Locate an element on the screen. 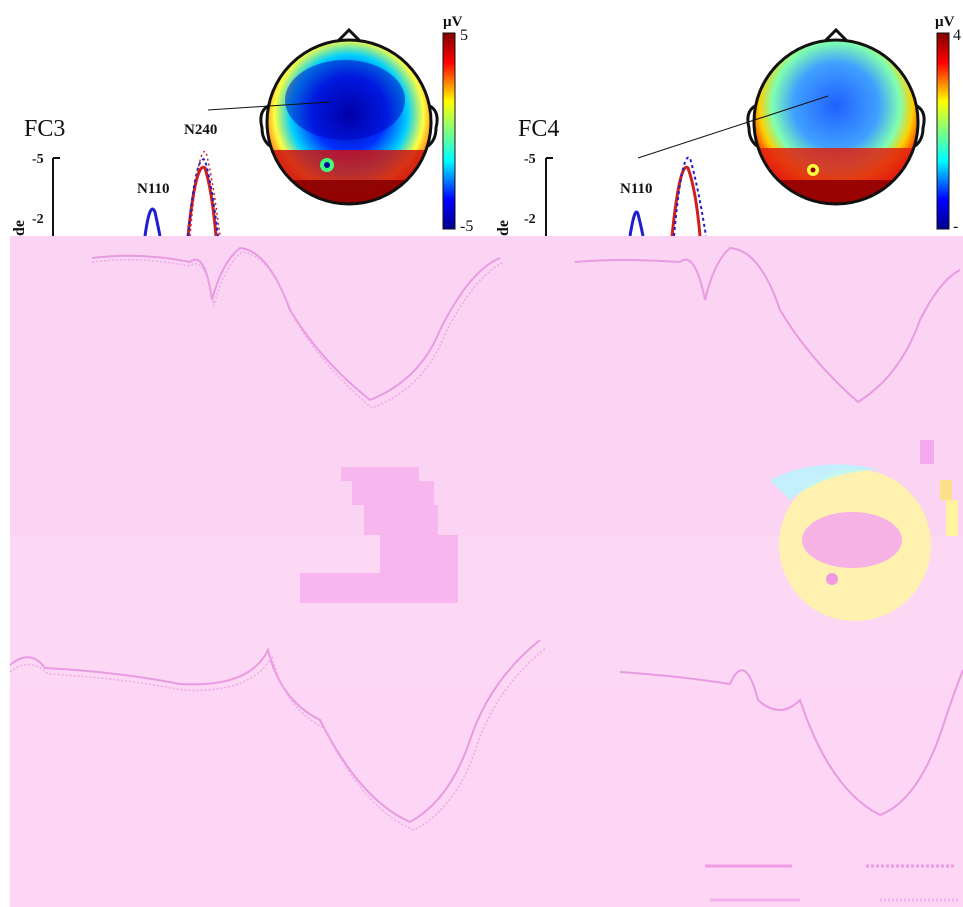 The image size is (963, 907). erp-trace-red-dotted is located at coordinates (205, 193).